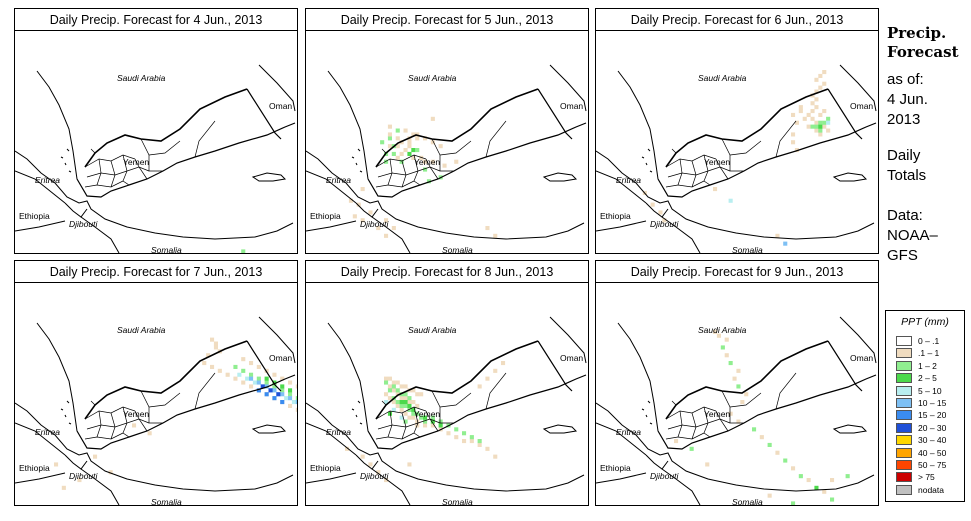  I want to click on label-djibouti: Djibouti, so click(374, 476).